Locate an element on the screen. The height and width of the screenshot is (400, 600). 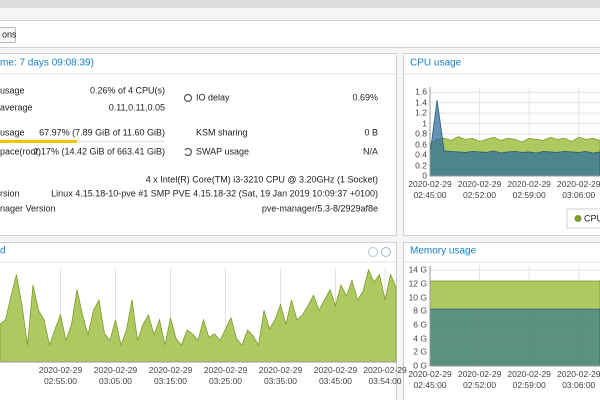
y-tick-label: 0.2 is located at coordinates (421, 165).